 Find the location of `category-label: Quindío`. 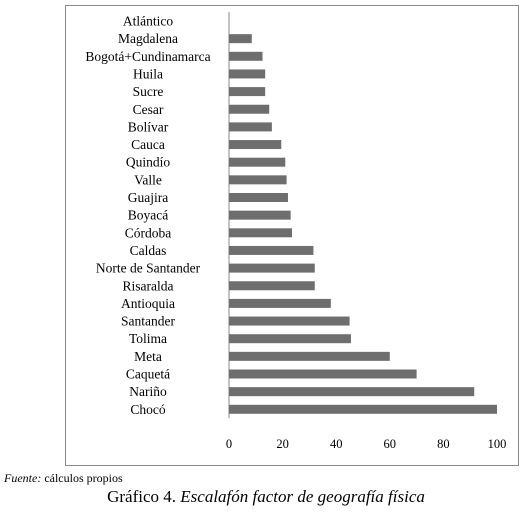

category-label: Quindío is located at coordinates (148, 162).